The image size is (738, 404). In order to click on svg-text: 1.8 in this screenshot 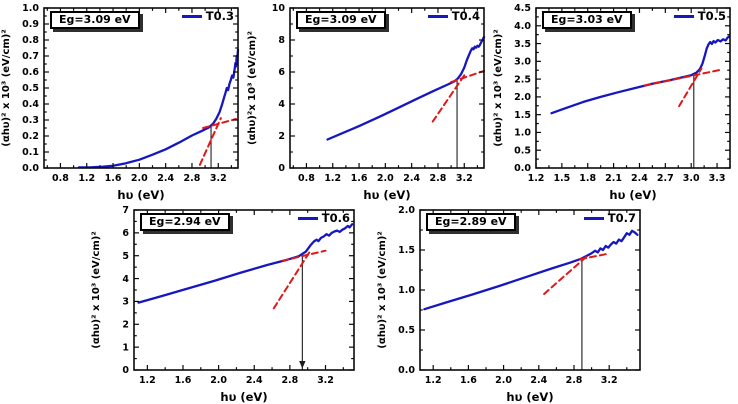, I will do `click(587, 178)`.